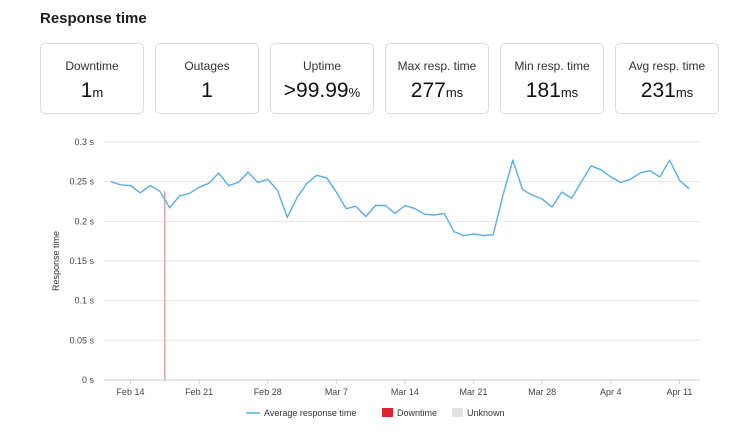  Describe the element at coordinates (207, 78) in the screenshot. I see `stat-card-outages: Outages 1` at that location.